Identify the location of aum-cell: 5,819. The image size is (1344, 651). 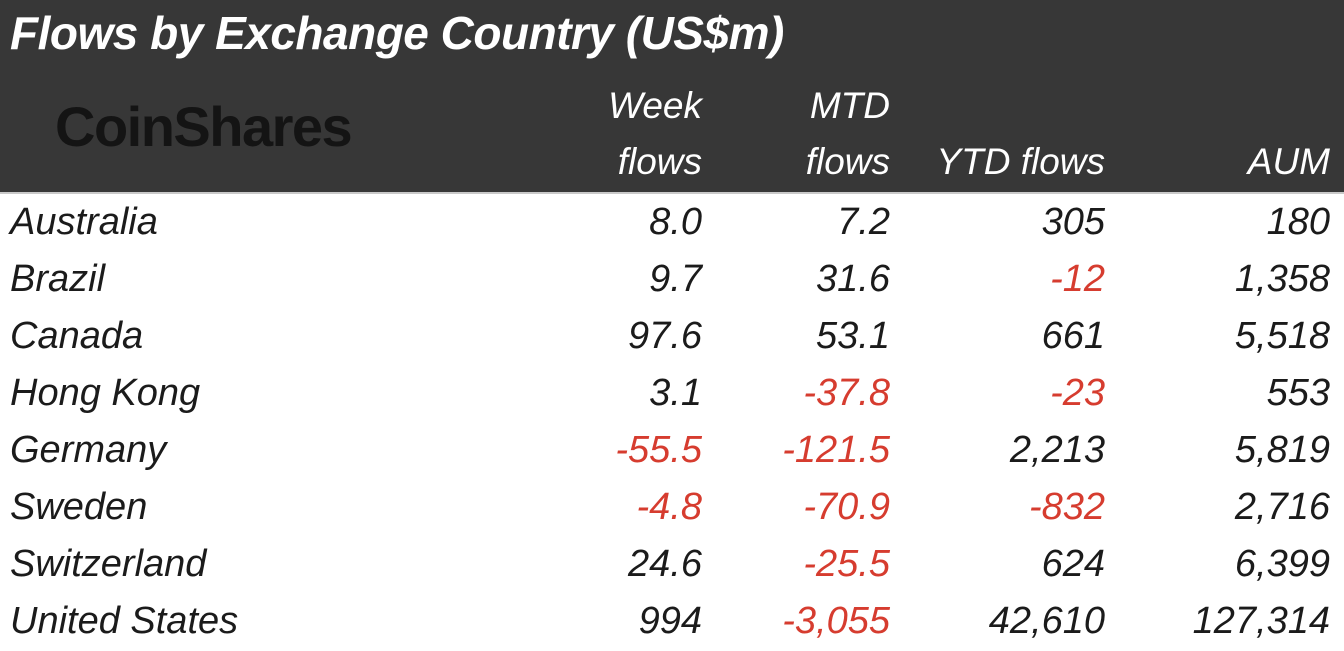
(1282, 450).